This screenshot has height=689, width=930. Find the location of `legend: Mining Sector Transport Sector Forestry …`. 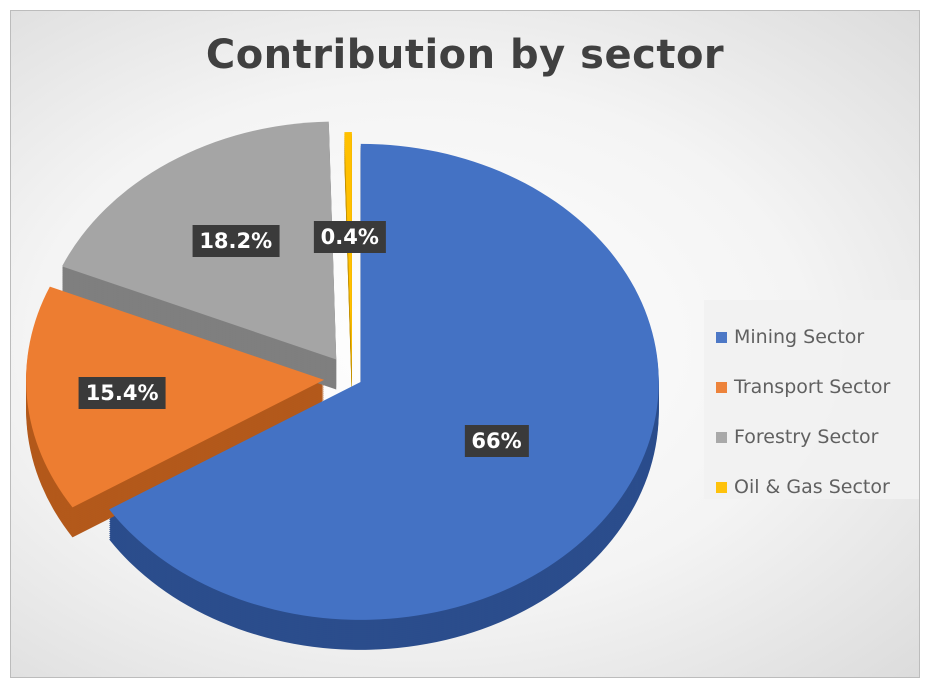

legend: Mining Sector Transport Sector Forestry … is located at coordinates (811, 399).